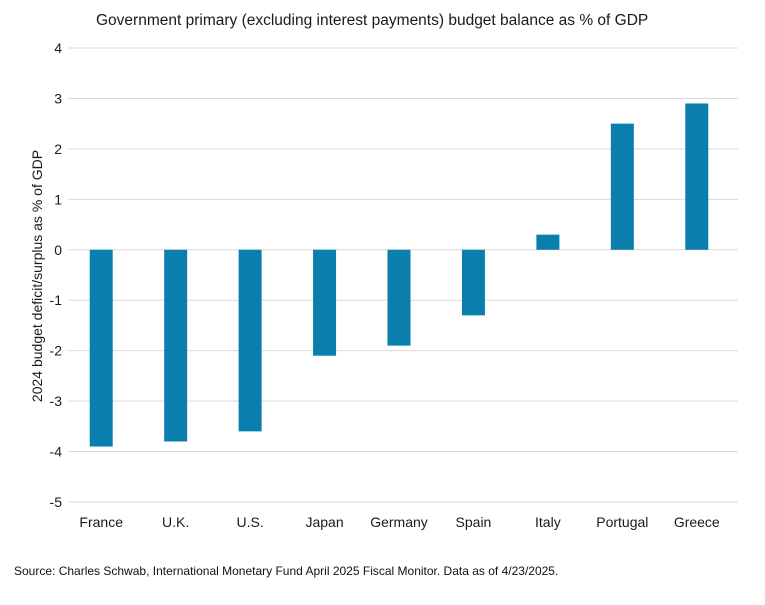  Describe the element at coordinates (474, 522) in the screenshot. I see `x-tick-label: Spain` at that location.